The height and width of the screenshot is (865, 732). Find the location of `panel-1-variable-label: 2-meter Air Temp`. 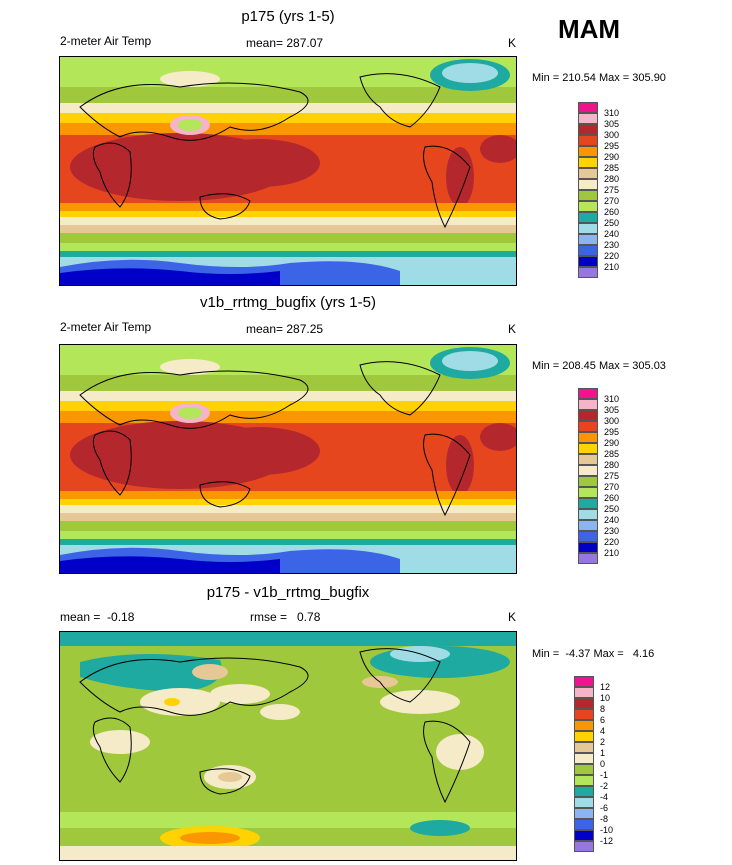

panel-1-variable-label: 2-meter Air Temp is located at coordinates (106, 41).